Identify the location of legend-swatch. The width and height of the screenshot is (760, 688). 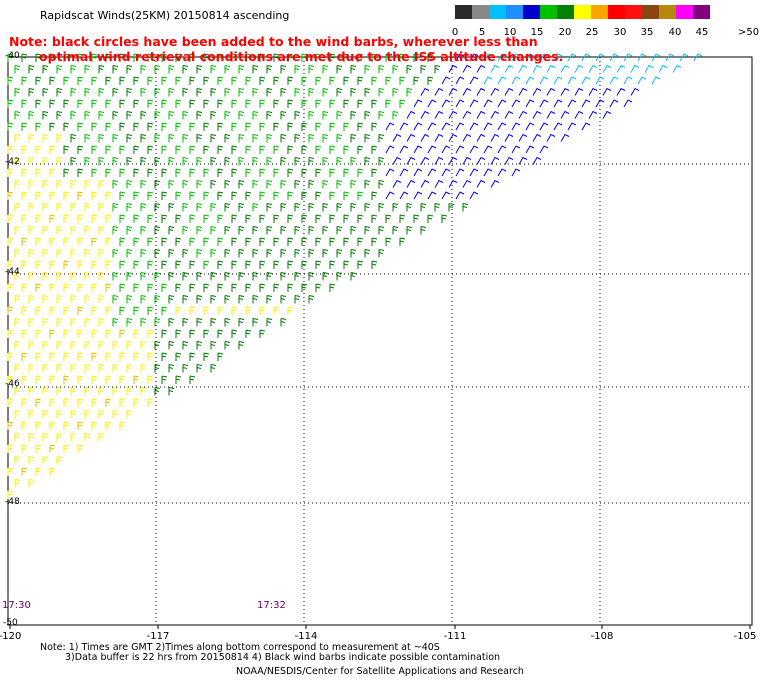
(463, 12).